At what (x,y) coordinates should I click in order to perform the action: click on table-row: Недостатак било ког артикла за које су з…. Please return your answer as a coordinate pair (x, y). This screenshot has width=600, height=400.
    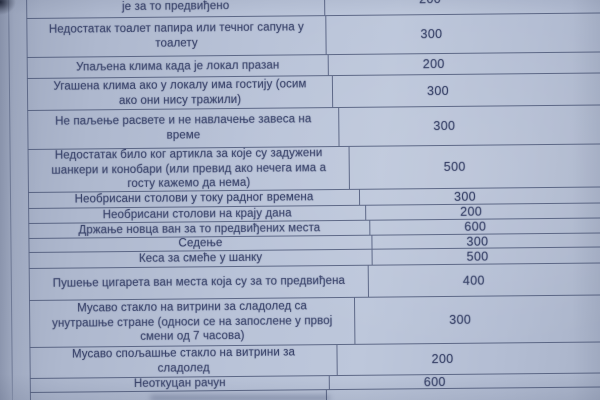
    Looking at the image, I should click on (313, 168).